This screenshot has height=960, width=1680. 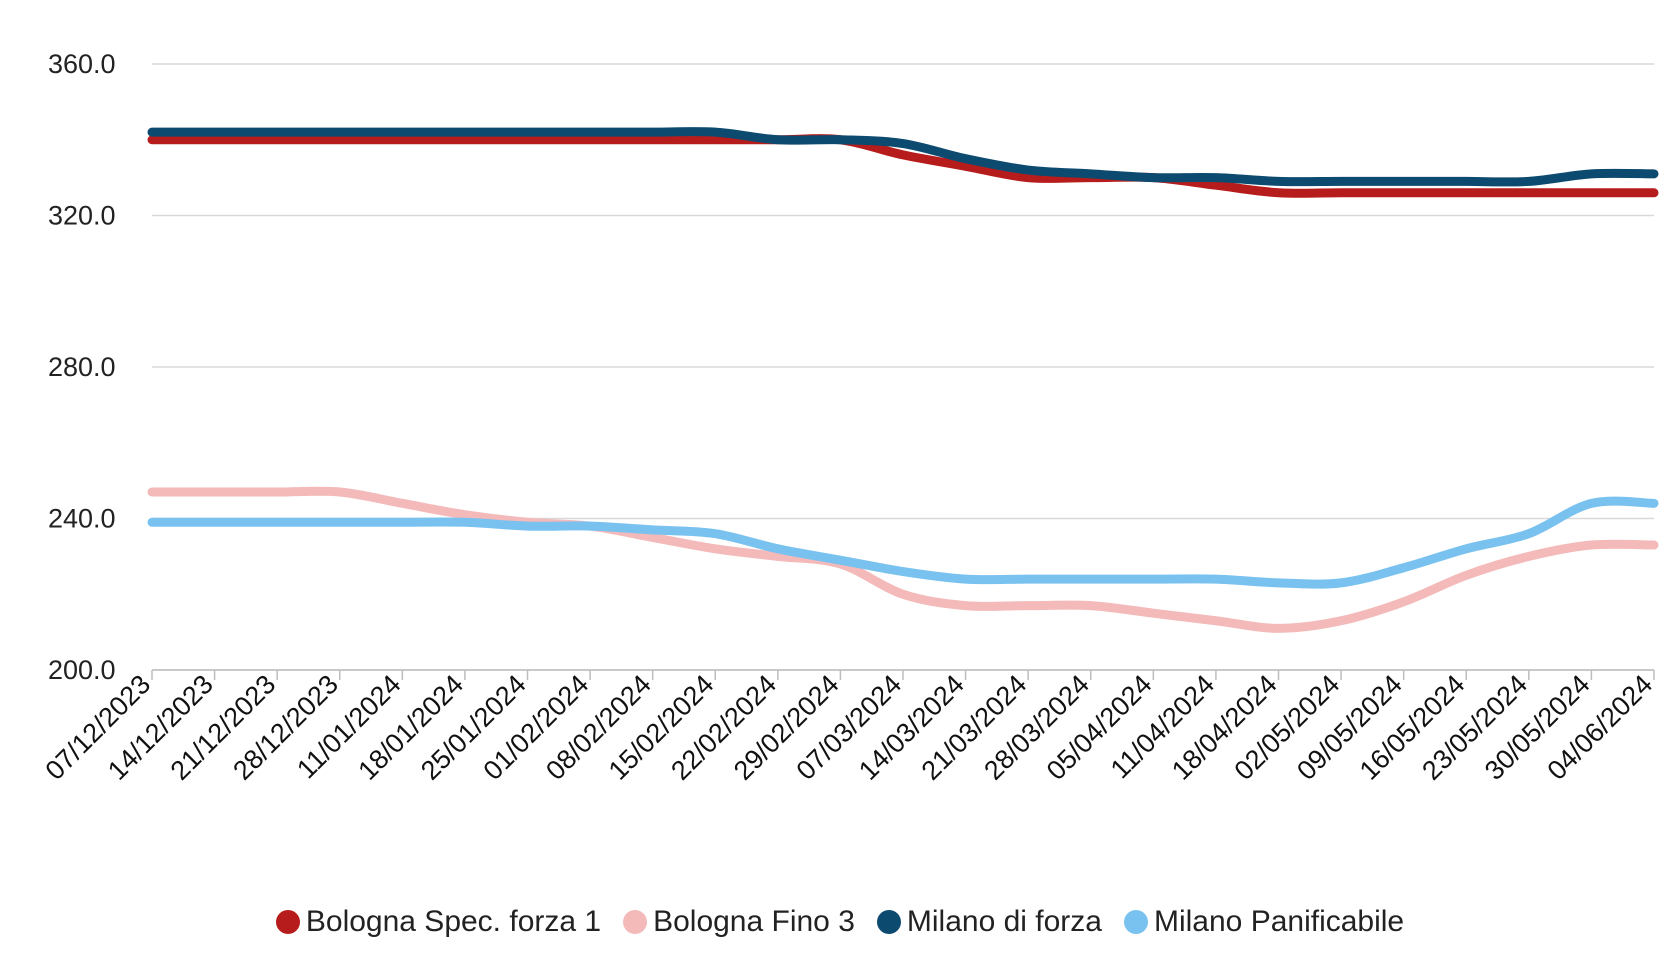 What do you see at coordinates (82, 519) in the screenshot?
I see `y-tick-label: 240.0` at bounding box center [82, 519].